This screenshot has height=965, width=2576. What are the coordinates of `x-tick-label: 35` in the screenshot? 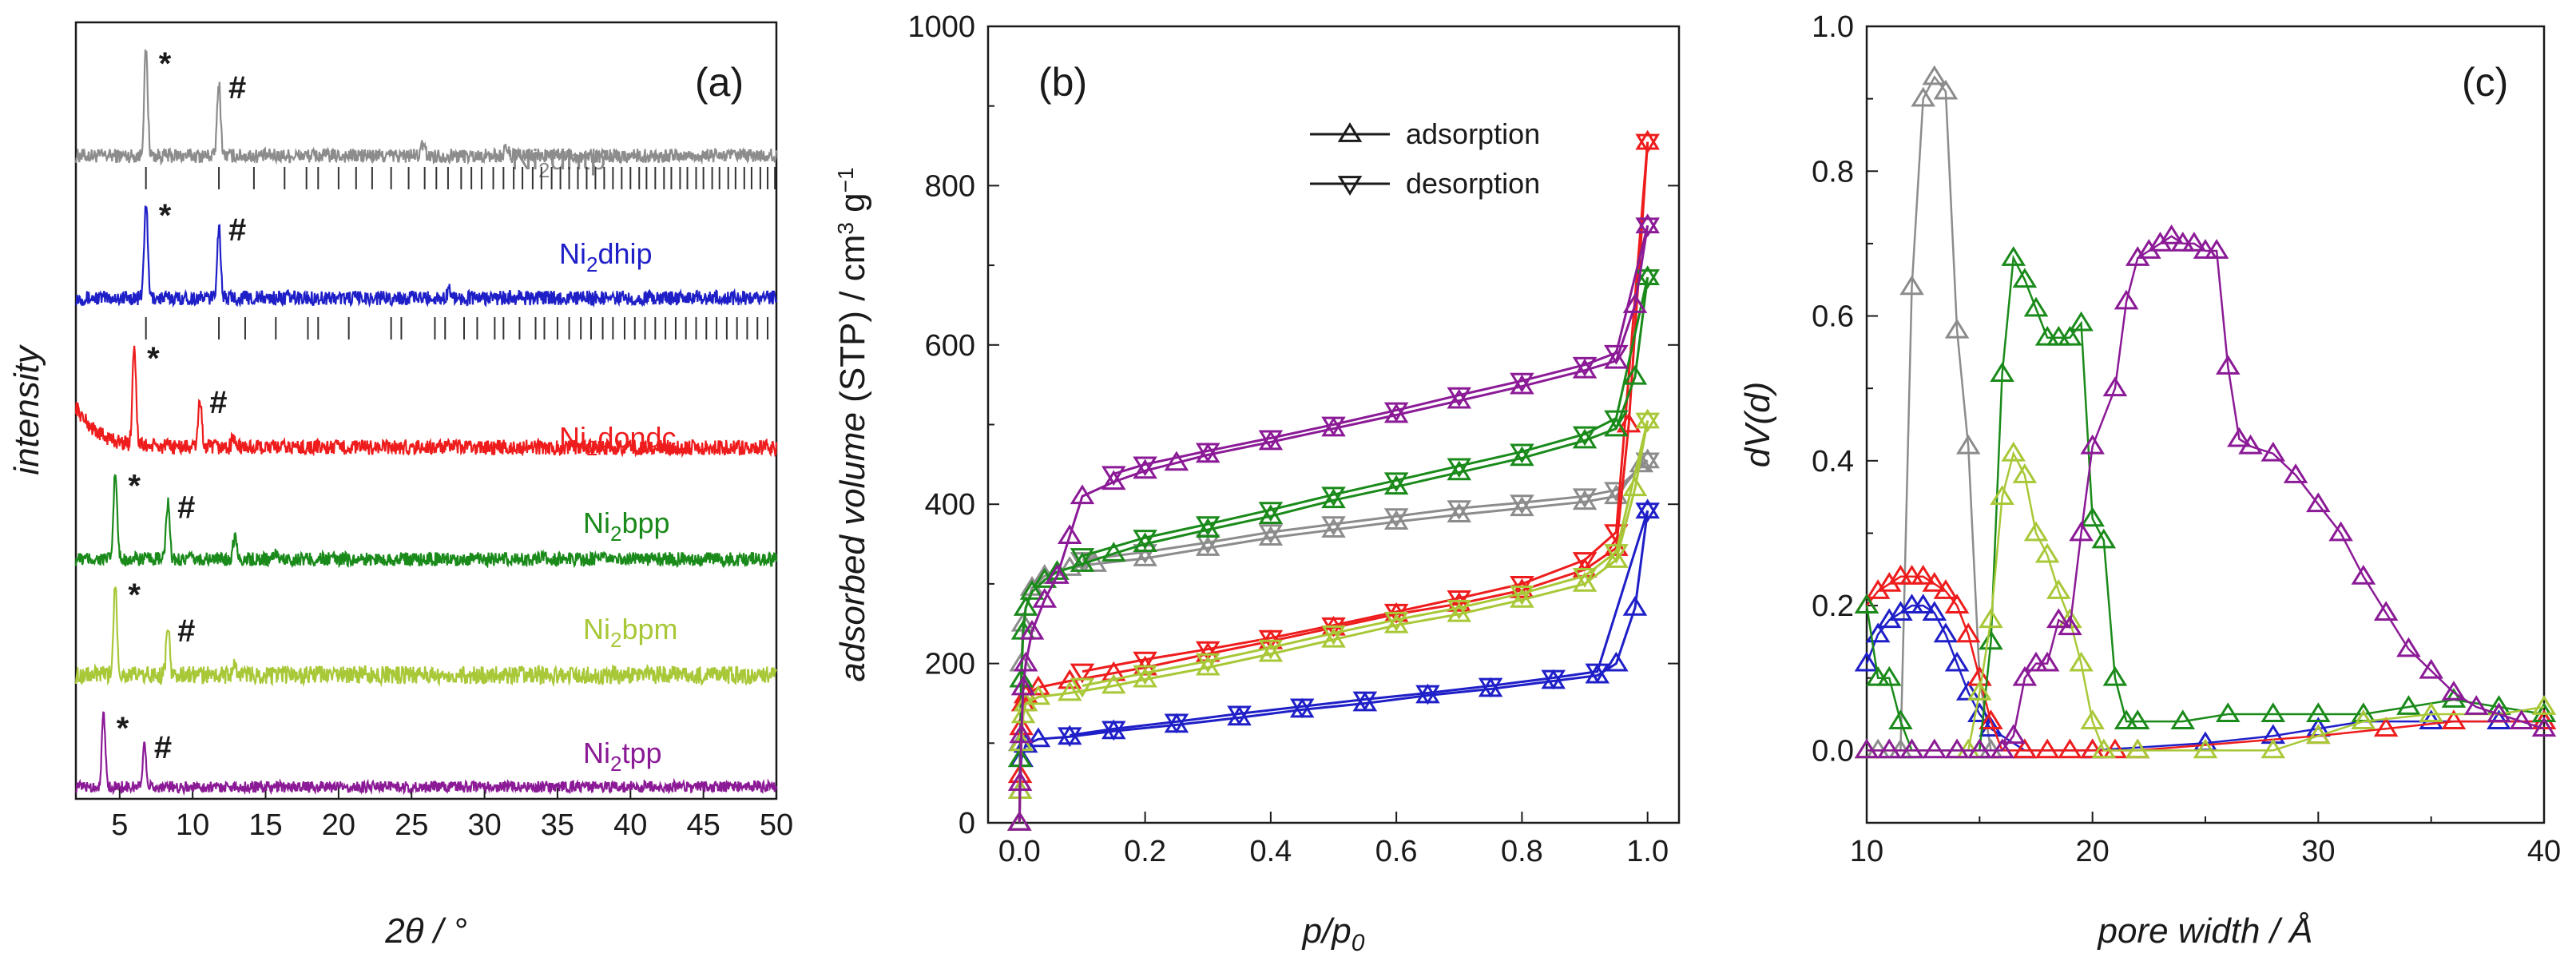 It's located at (557, 825).